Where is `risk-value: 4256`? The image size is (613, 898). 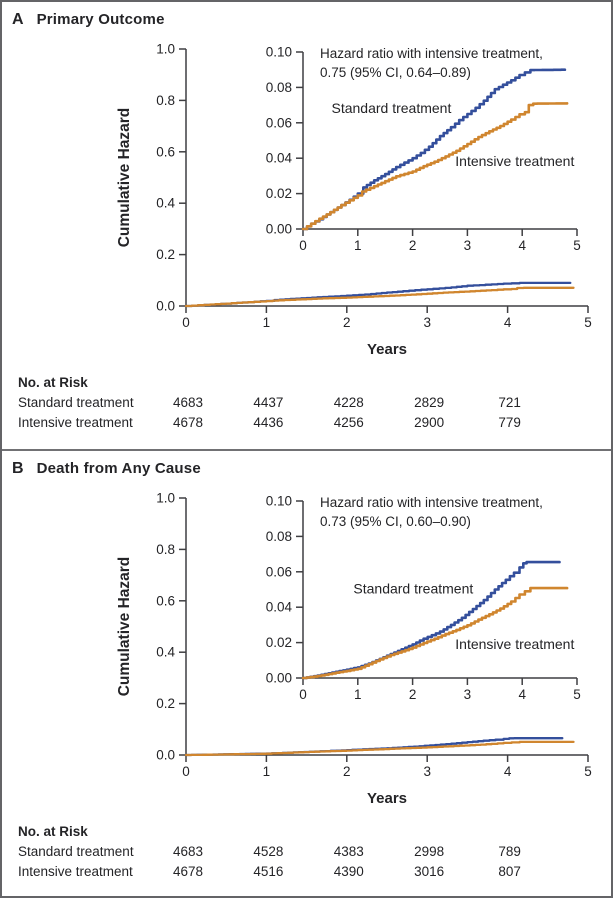
risk-value: 4256 is located at coordinates (348, 422).